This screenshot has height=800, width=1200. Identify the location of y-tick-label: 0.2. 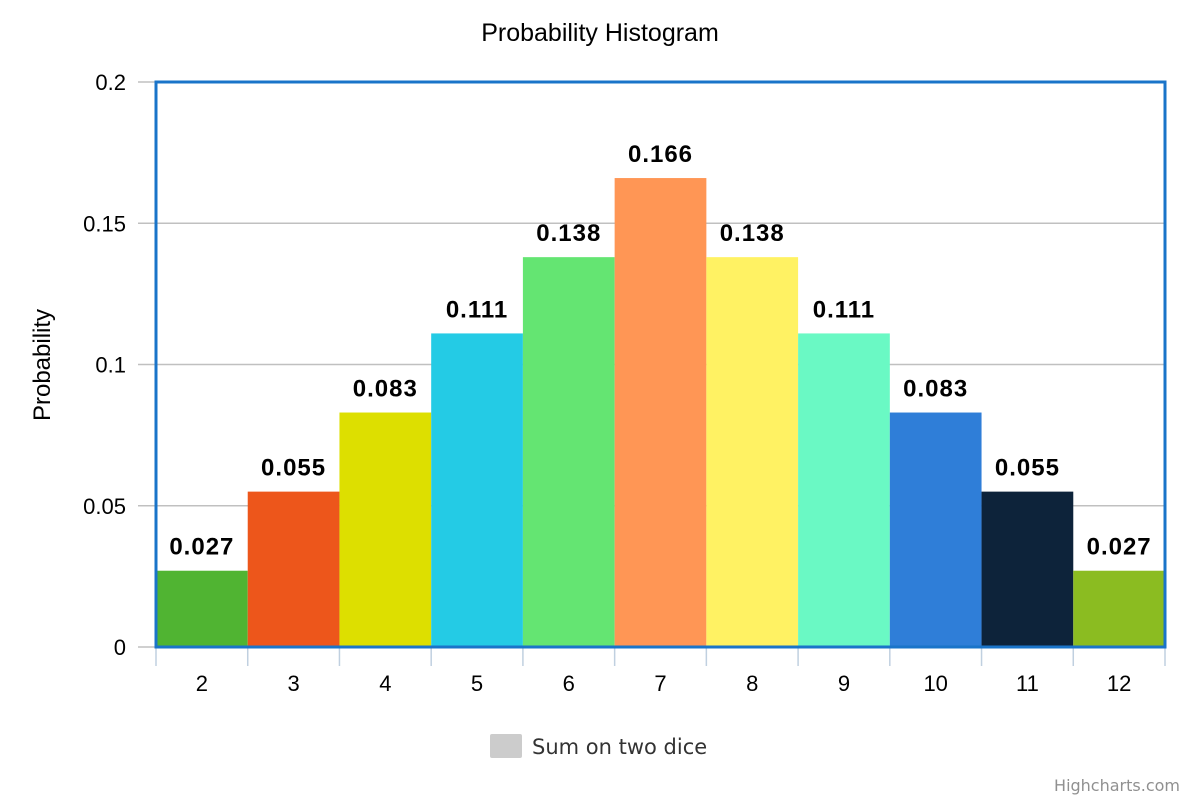
(110, 82).